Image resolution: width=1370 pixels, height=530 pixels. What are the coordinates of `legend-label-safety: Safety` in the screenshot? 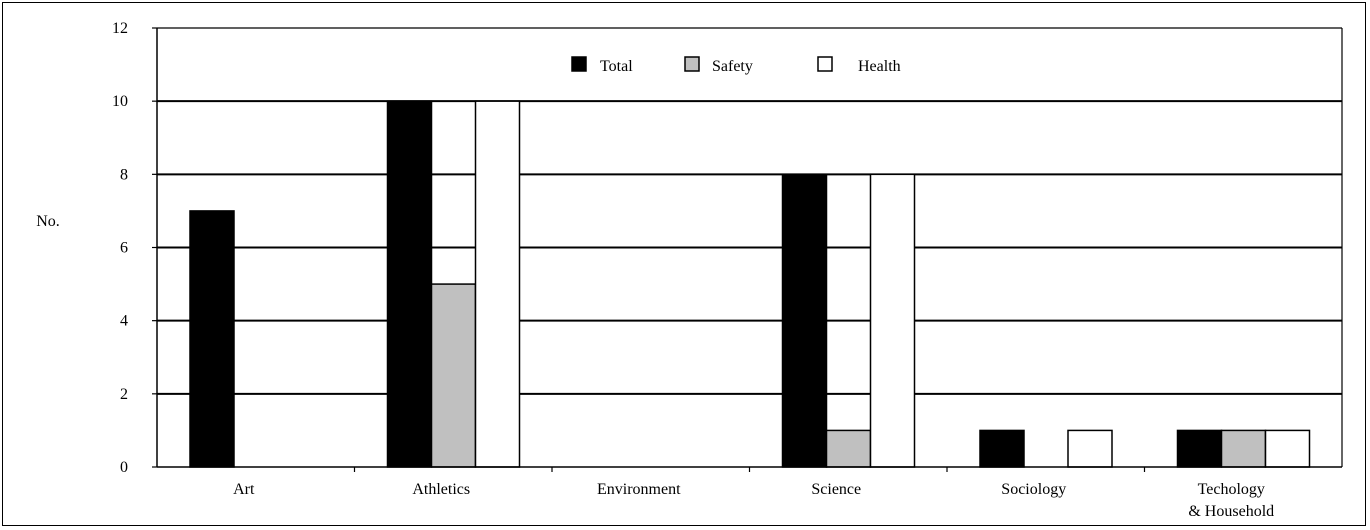 It's located at (732, 66).